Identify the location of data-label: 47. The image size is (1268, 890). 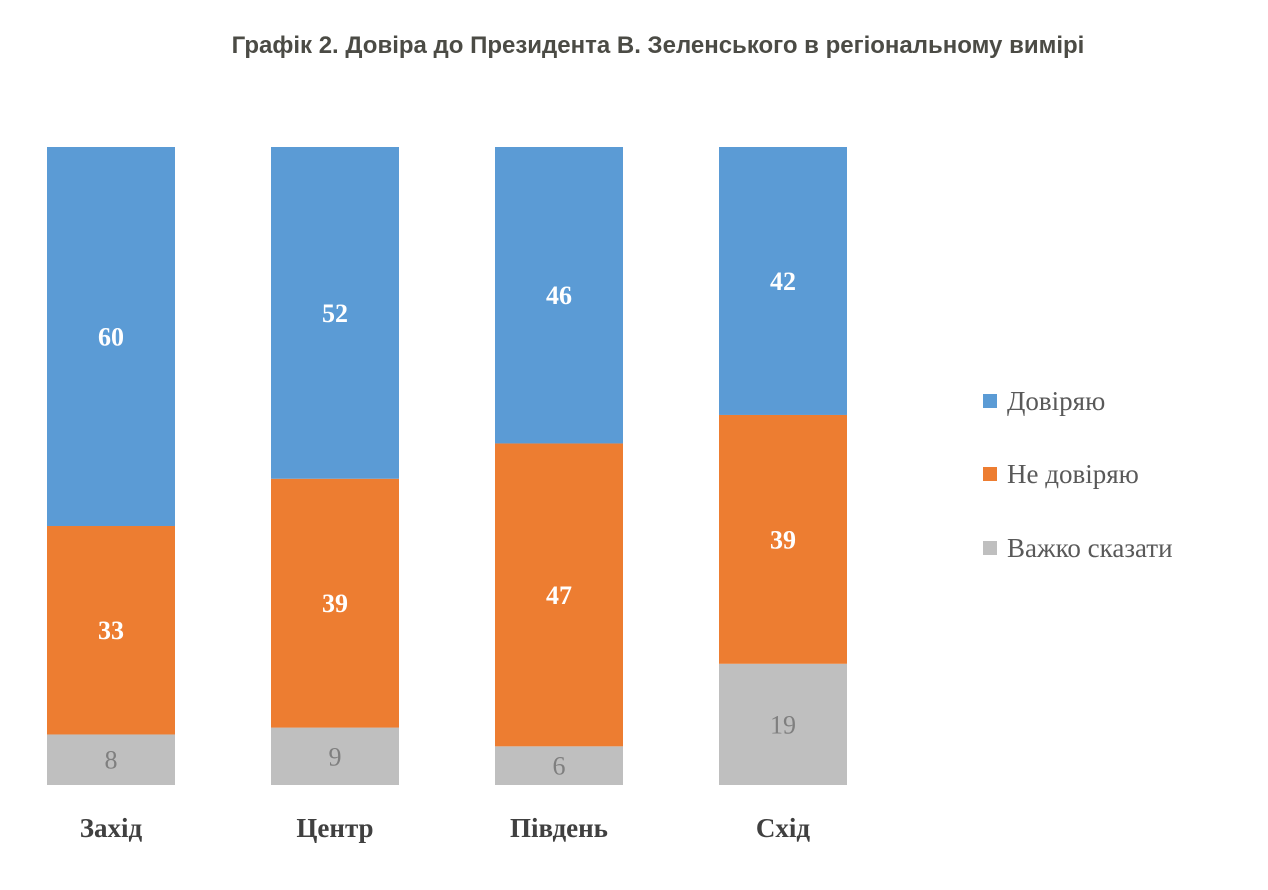
(559, 595).